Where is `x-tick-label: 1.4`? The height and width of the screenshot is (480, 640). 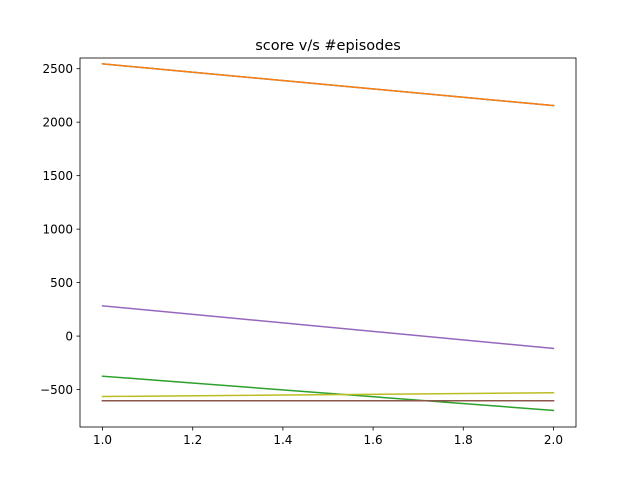
x-tick-label: 1.4 is located at coordinates (282, 440).